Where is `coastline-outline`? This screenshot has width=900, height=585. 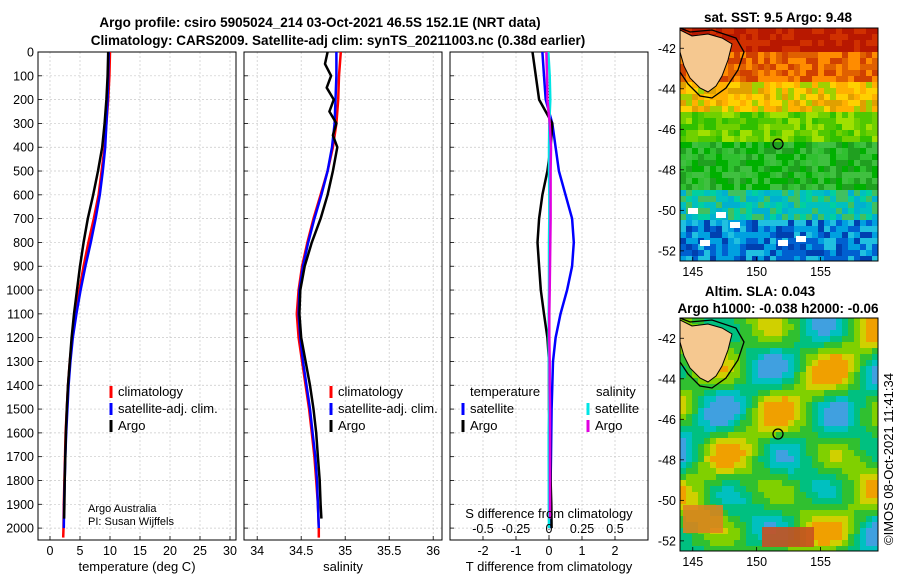 coastline-outline is located at coordinates (712, 63).